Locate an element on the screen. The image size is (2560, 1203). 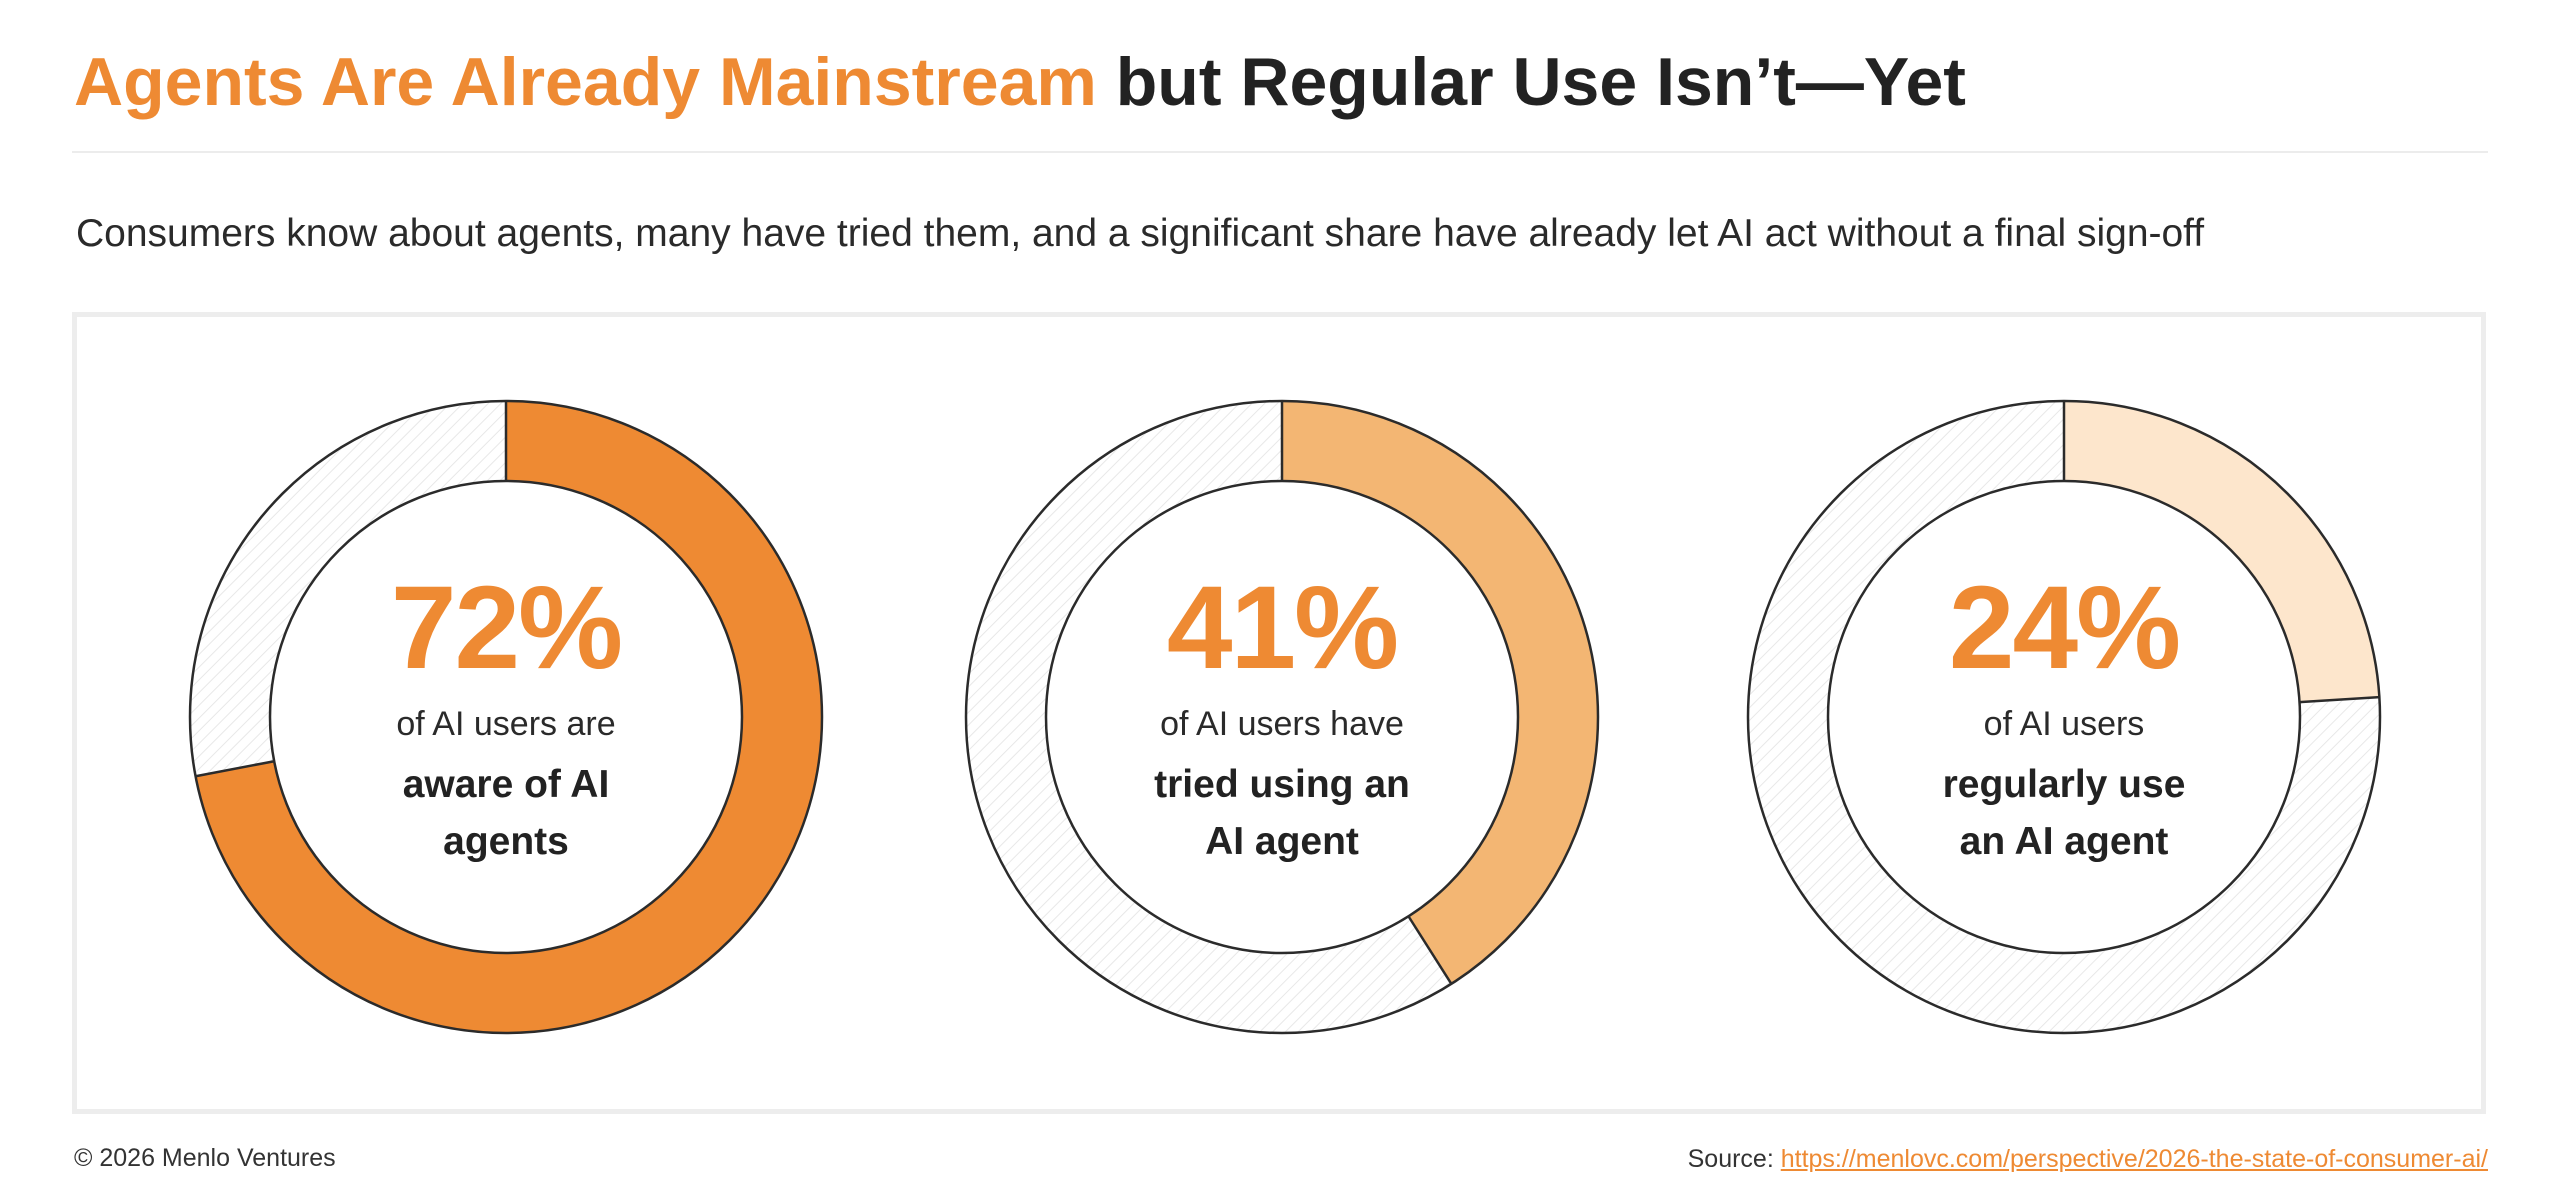
donut-1-label: 72% of AI users are aware of AI agents is located at coordinates (506, 719).